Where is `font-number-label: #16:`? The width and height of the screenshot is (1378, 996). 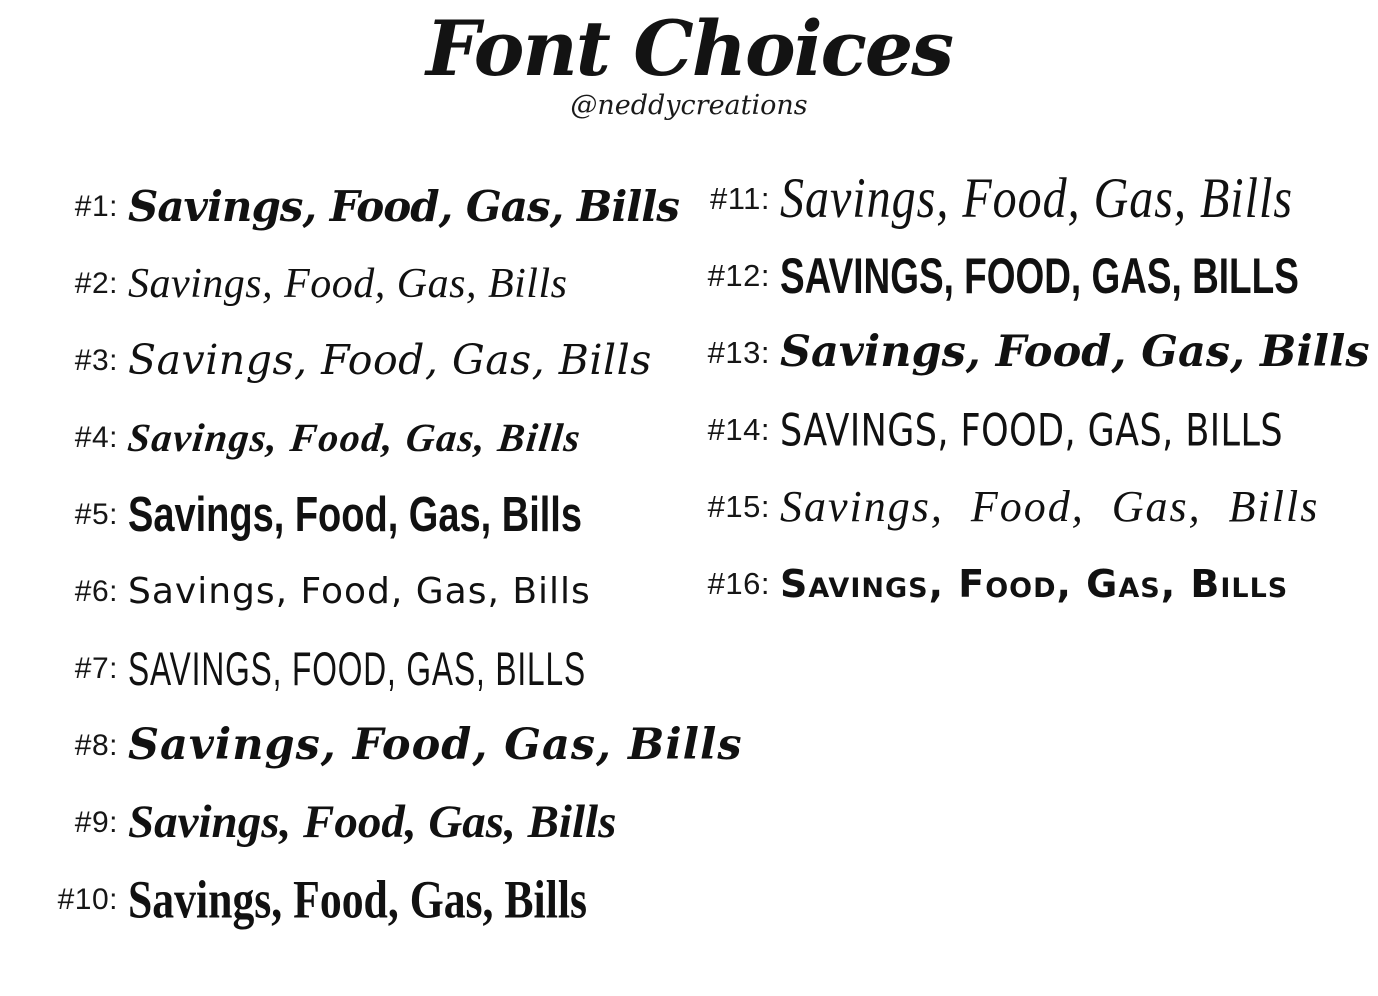 font-number-label: #16: is located at coordinates (738, 583).